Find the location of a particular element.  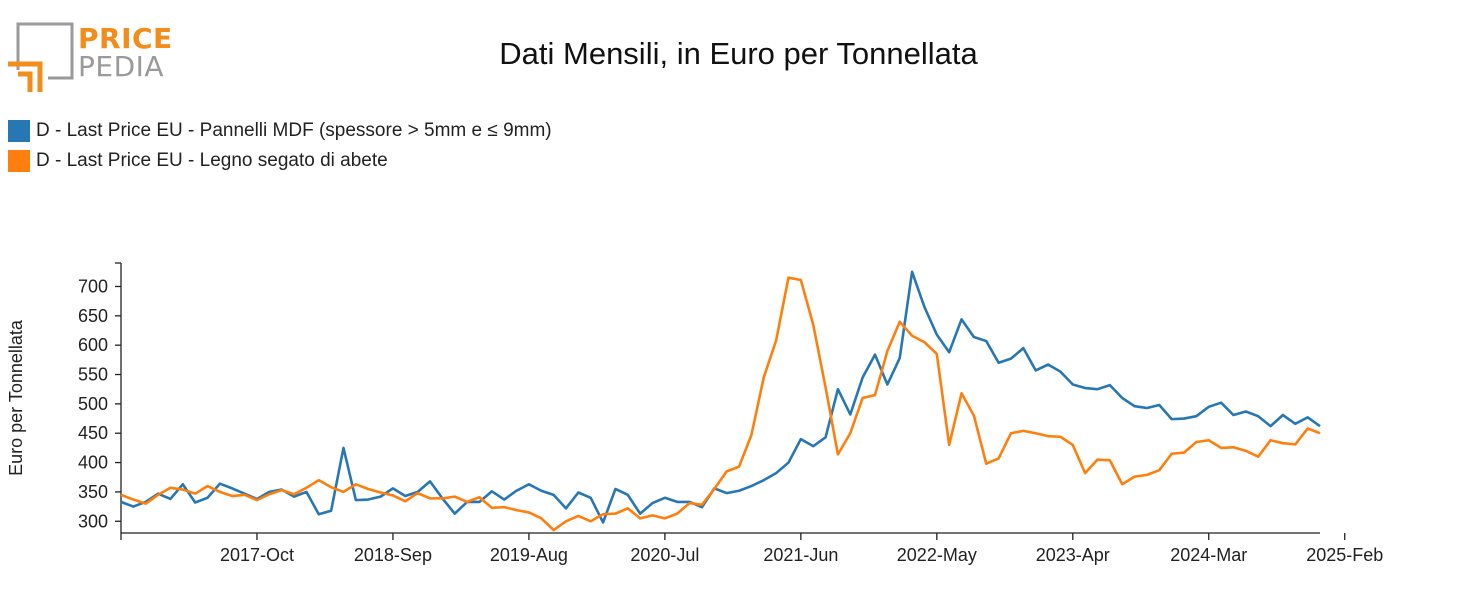

x-tick-label: 2018-Sep is located at coordinates (393, 555).